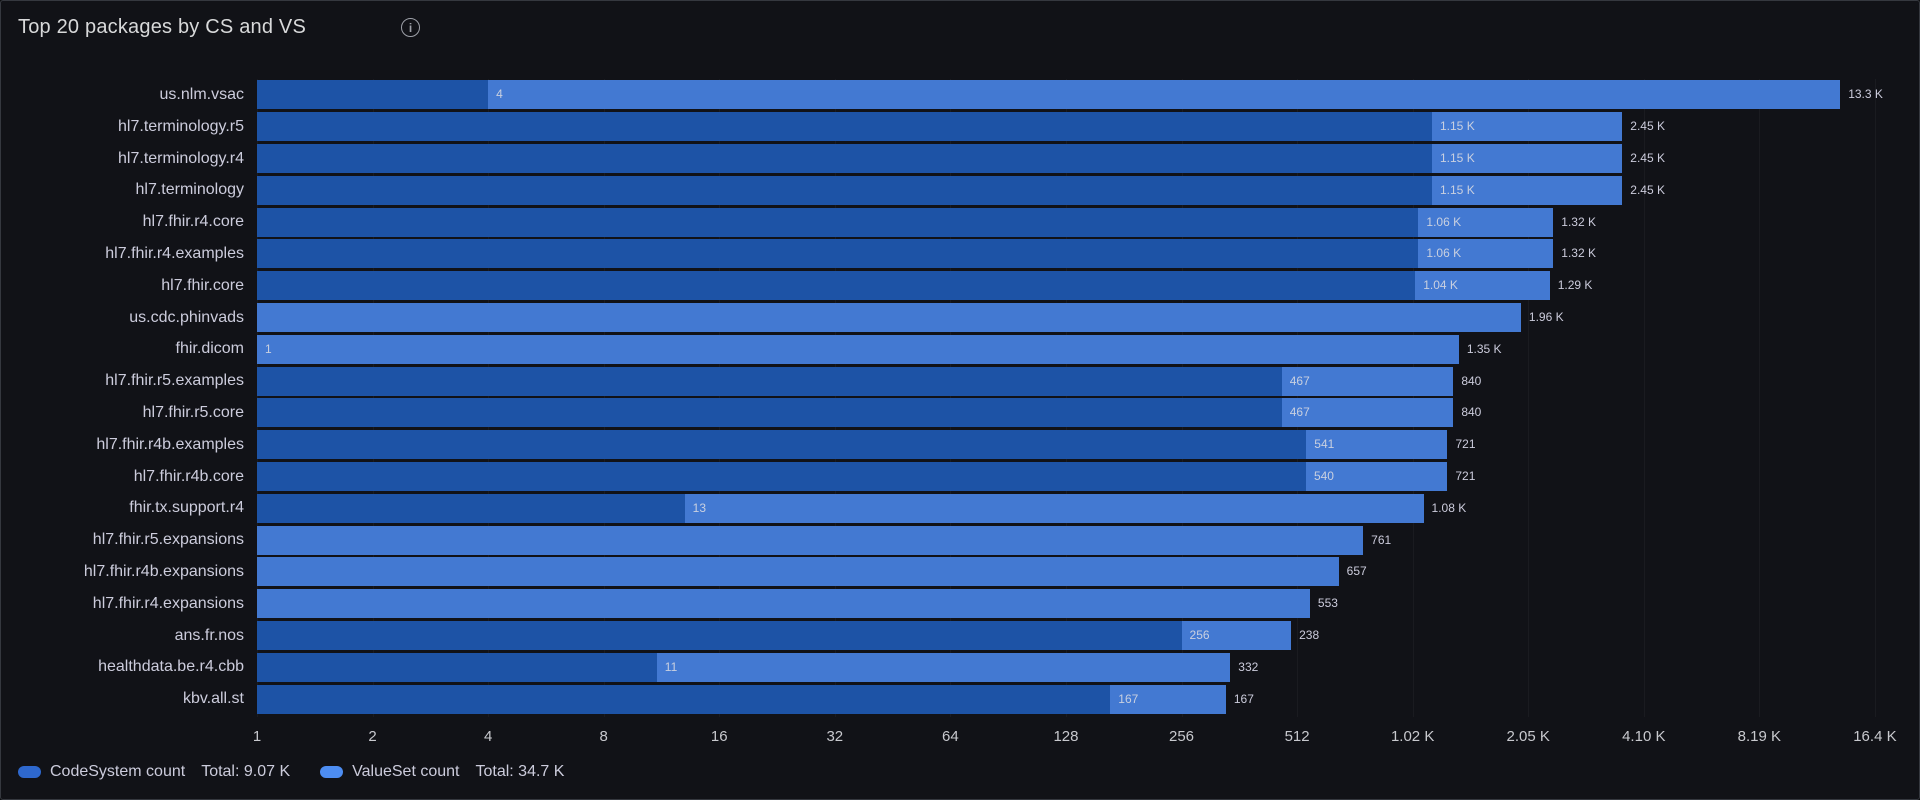 The height and width of the screenshot is (800, 1920). I want to click on category-label: hl7.fhir.r5.examples, so click(174, 381).